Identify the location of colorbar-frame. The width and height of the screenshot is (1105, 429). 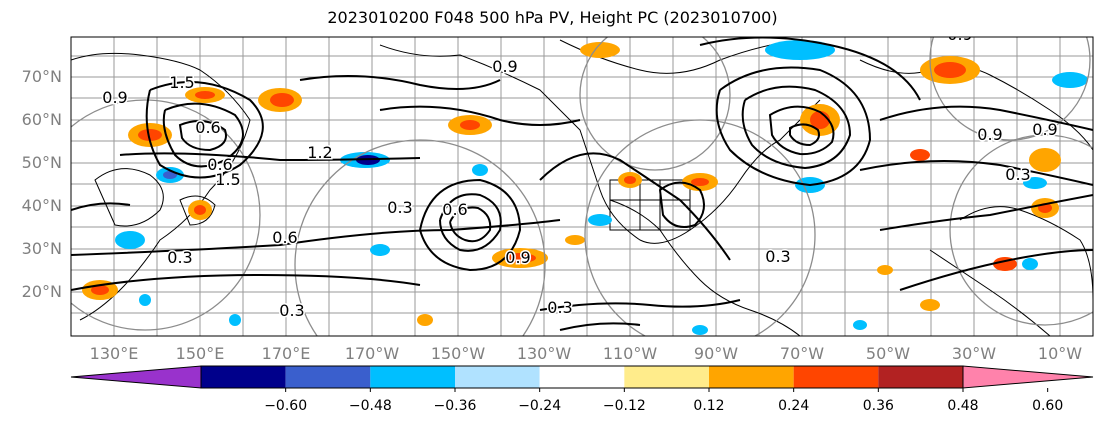
(582, 377).